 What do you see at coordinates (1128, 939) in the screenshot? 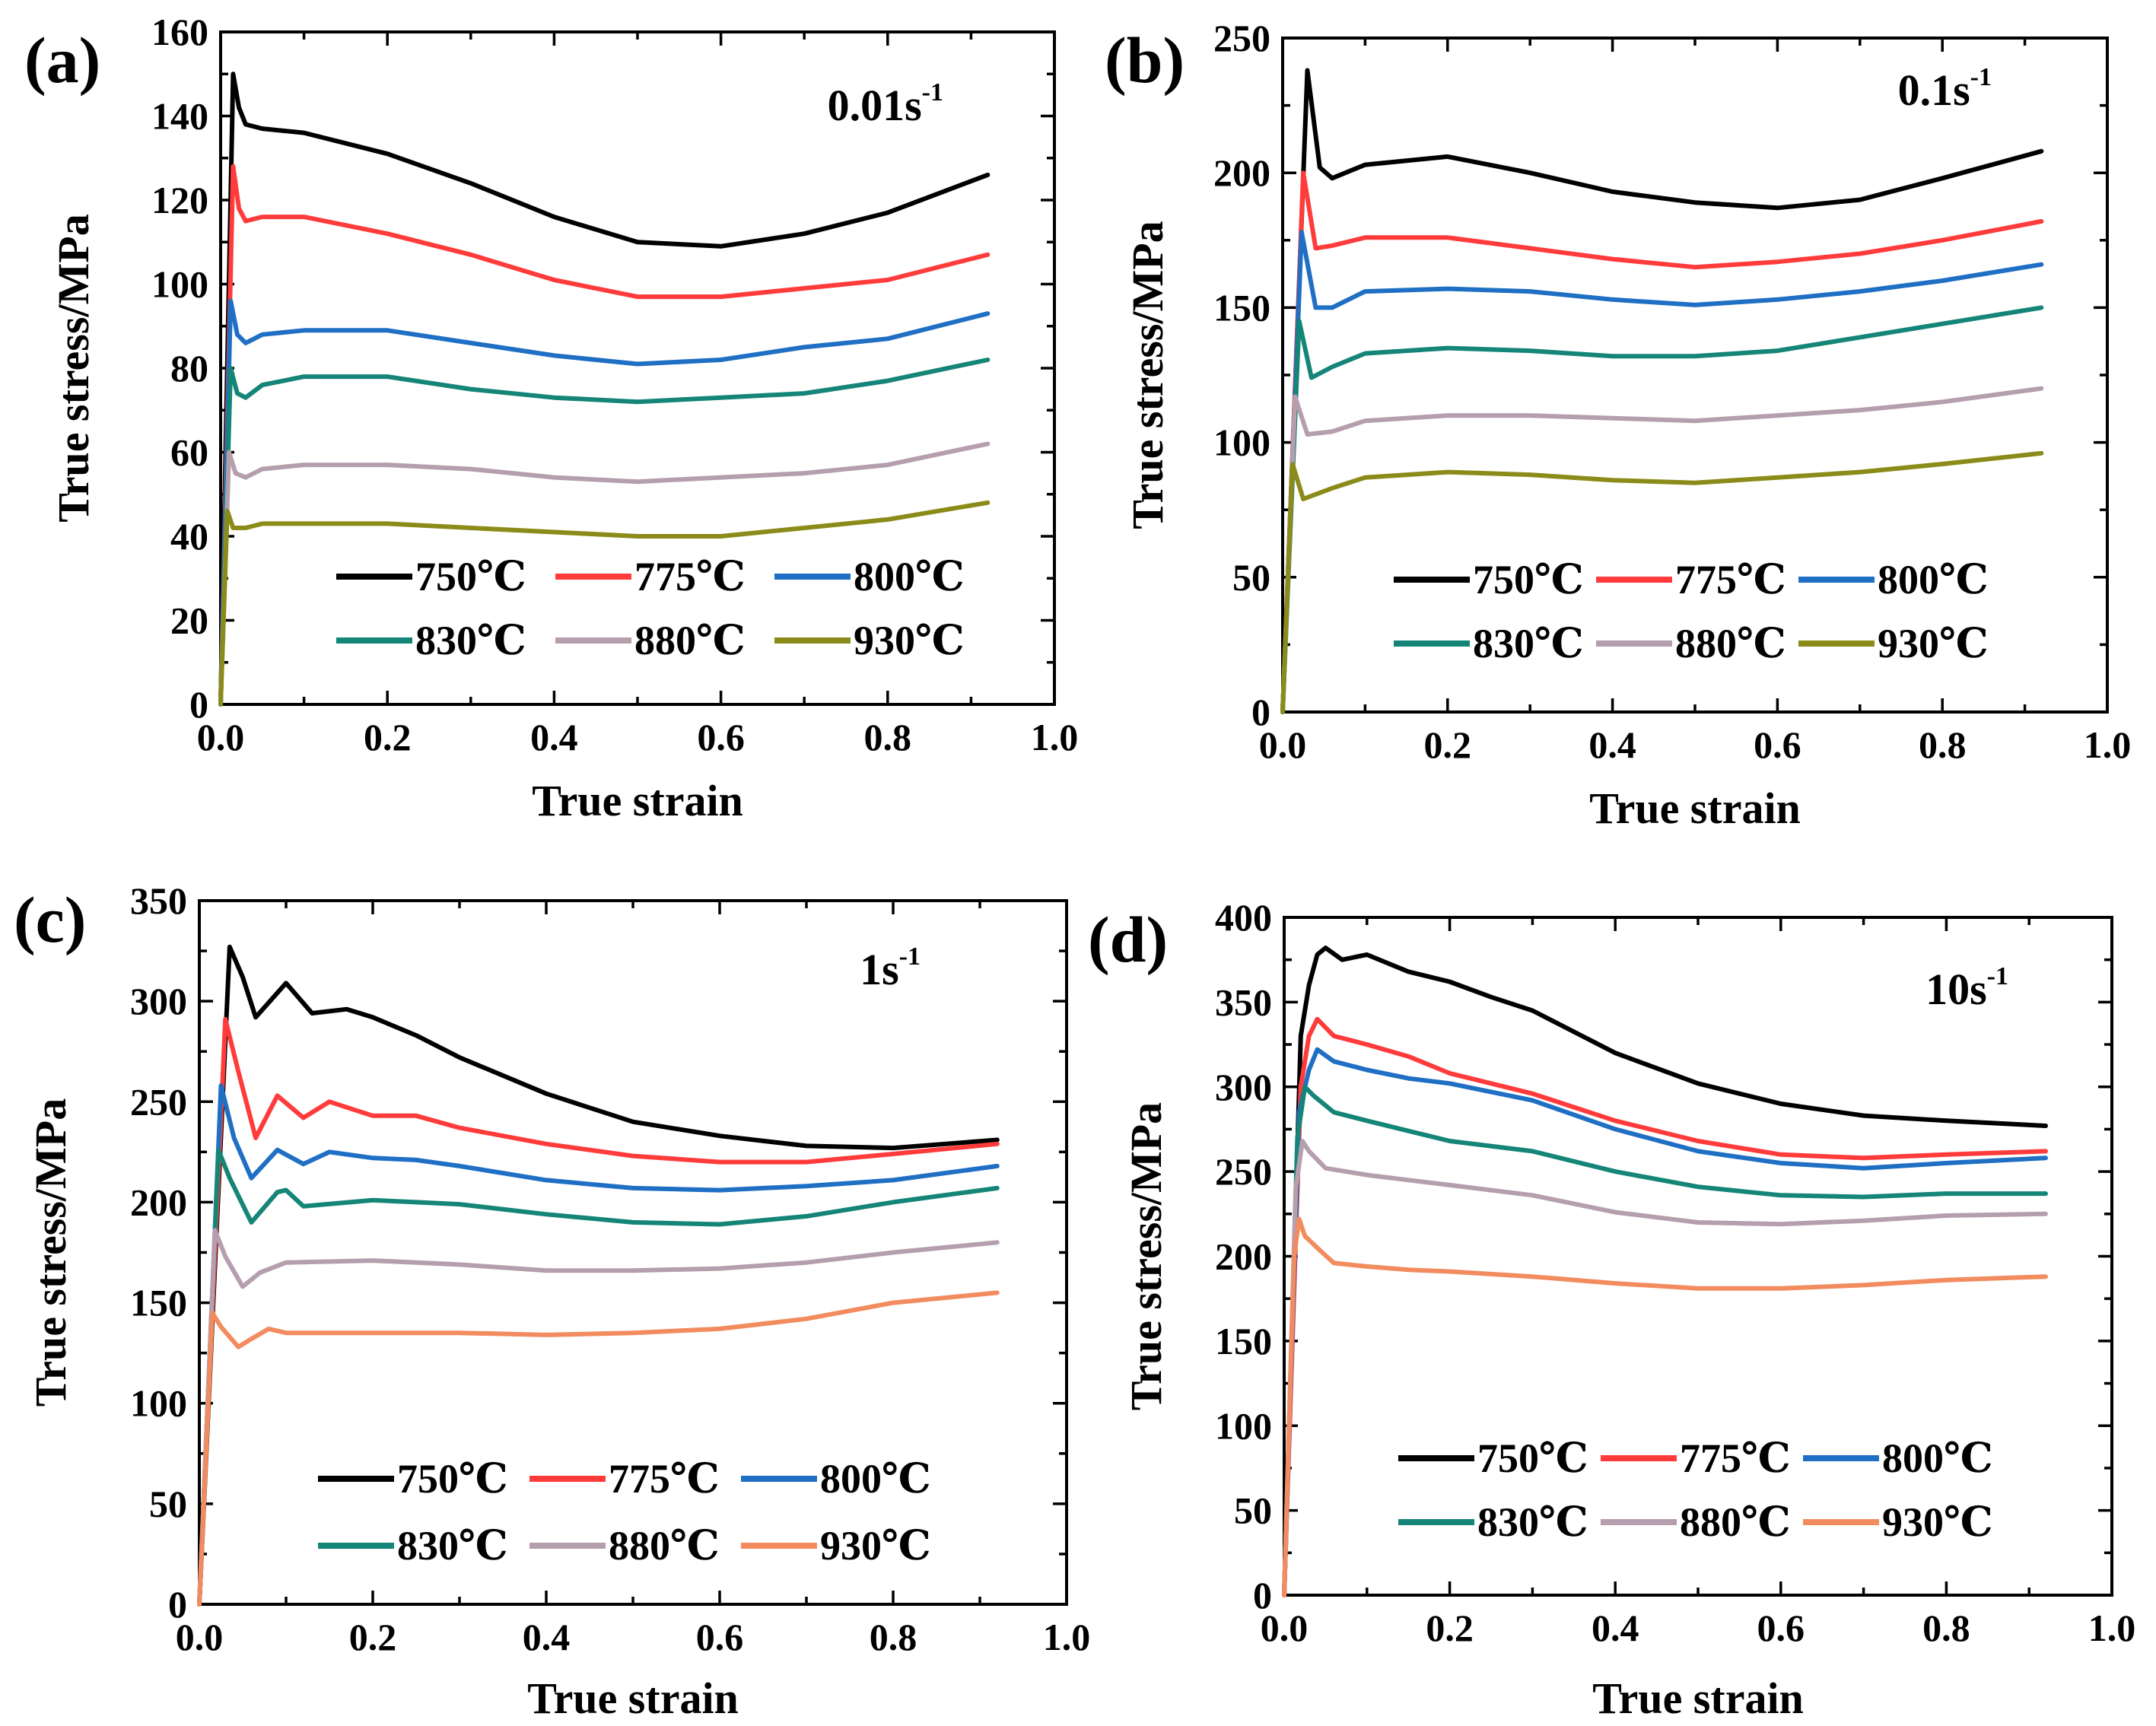
I see `panel-letter: (d)` at bounding box center [1128, 939].